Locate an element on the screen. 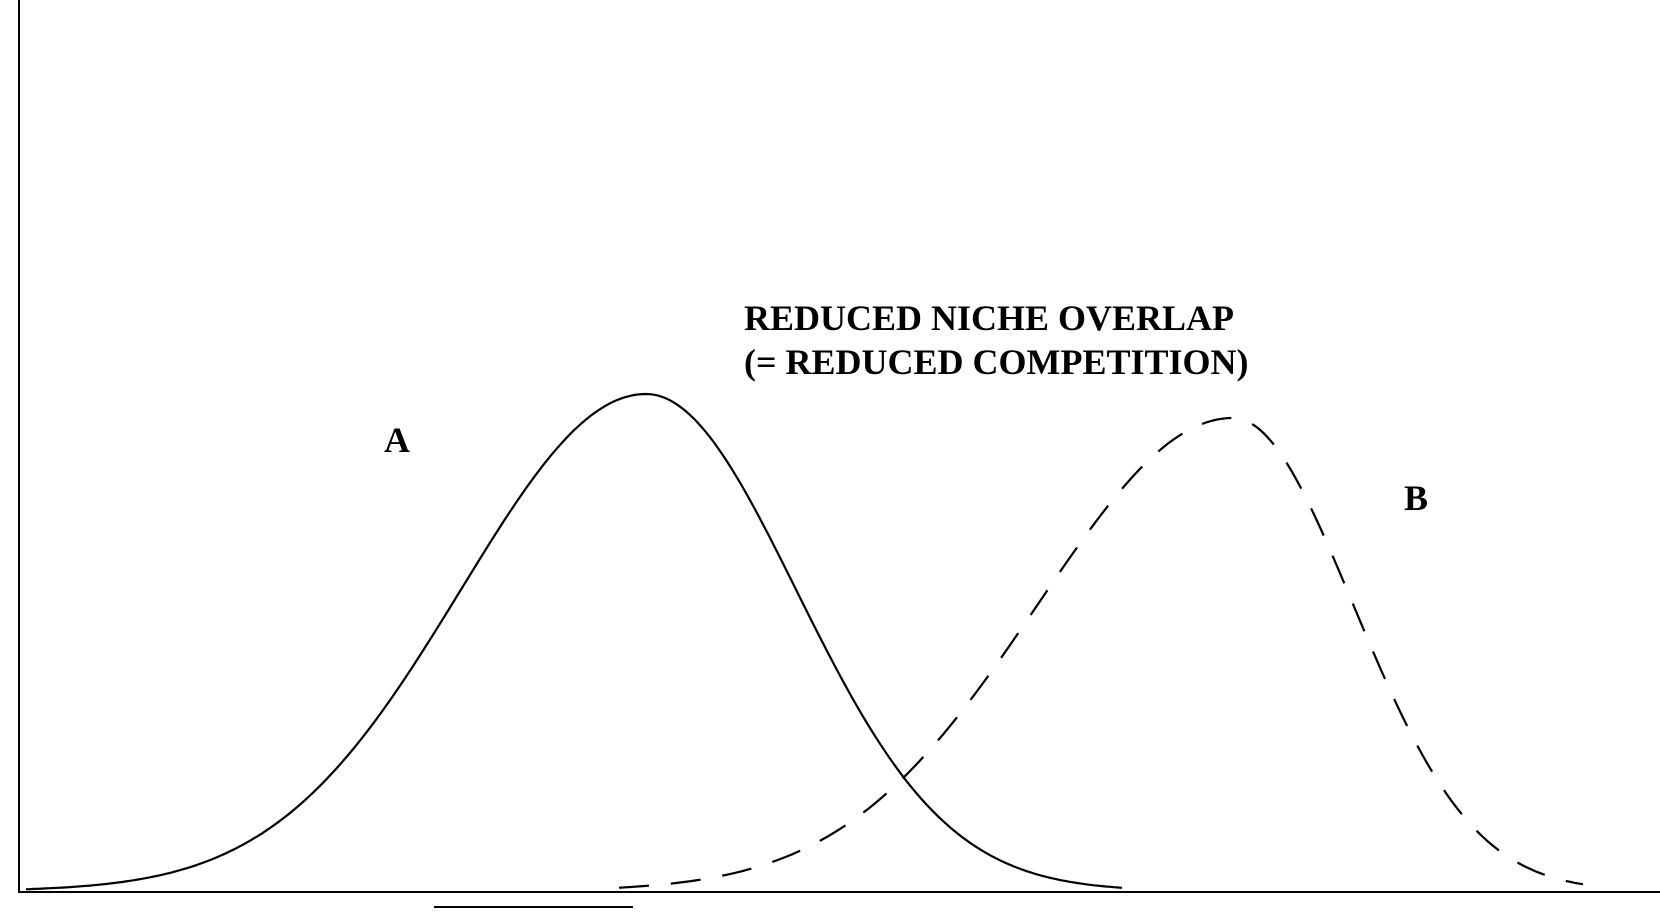  curve-label: B is located at coordinates (1416, 498).